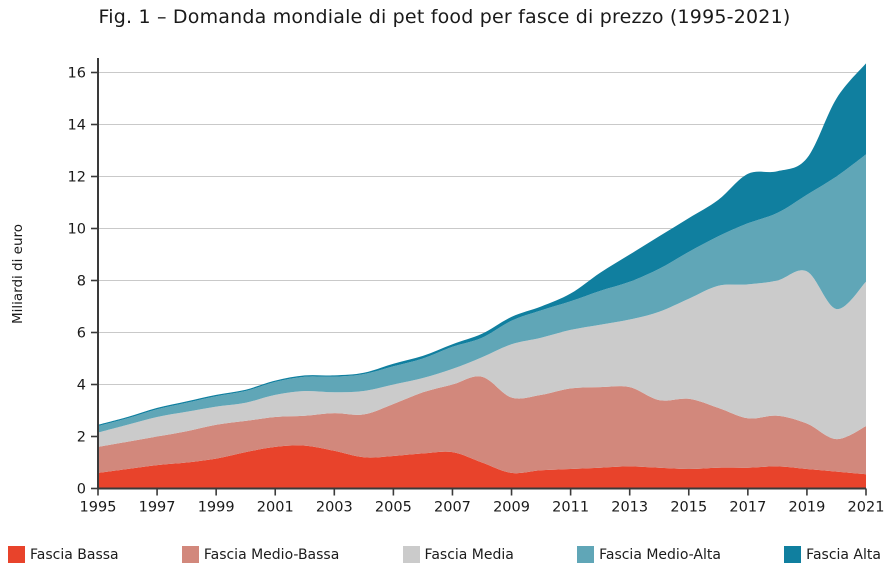 This screenshot has height=586, width=889. What do you see at coordinates (866, 508) in the screenshot?
I see `svg-text: 2021` at bounding box center [866, 508].